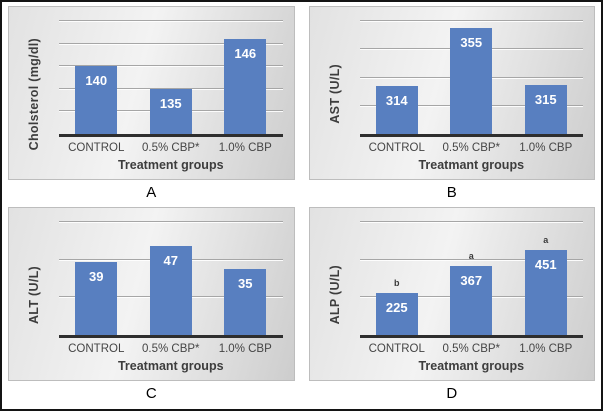 Image resolution: width=603 pixels, height=411 pixels. I want to click on panel-label-a: A, so click(151, 192).